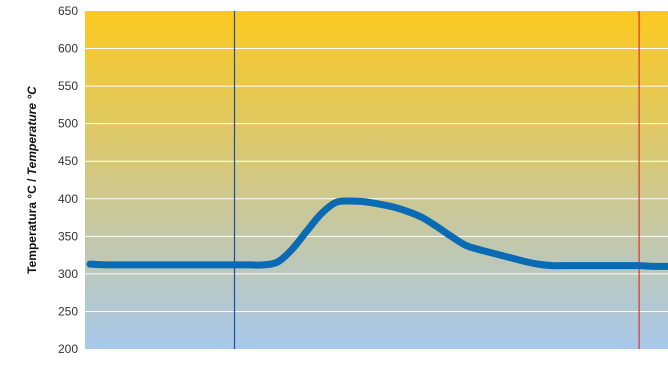  What do you see at coordinates (68, 311) in the screenshot?
I see `y-tick-label-250: 250` at bounding box center [68, 311].